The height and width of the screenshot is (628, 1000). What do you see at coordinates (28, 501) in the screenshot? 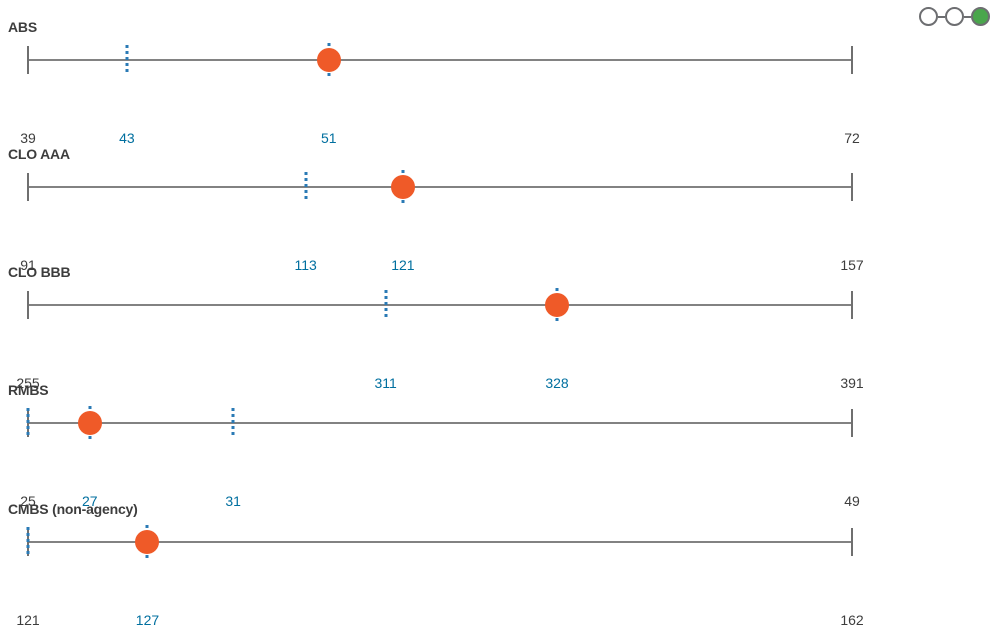
I see `min-value-label: 25` at bounding box center [28, 501].